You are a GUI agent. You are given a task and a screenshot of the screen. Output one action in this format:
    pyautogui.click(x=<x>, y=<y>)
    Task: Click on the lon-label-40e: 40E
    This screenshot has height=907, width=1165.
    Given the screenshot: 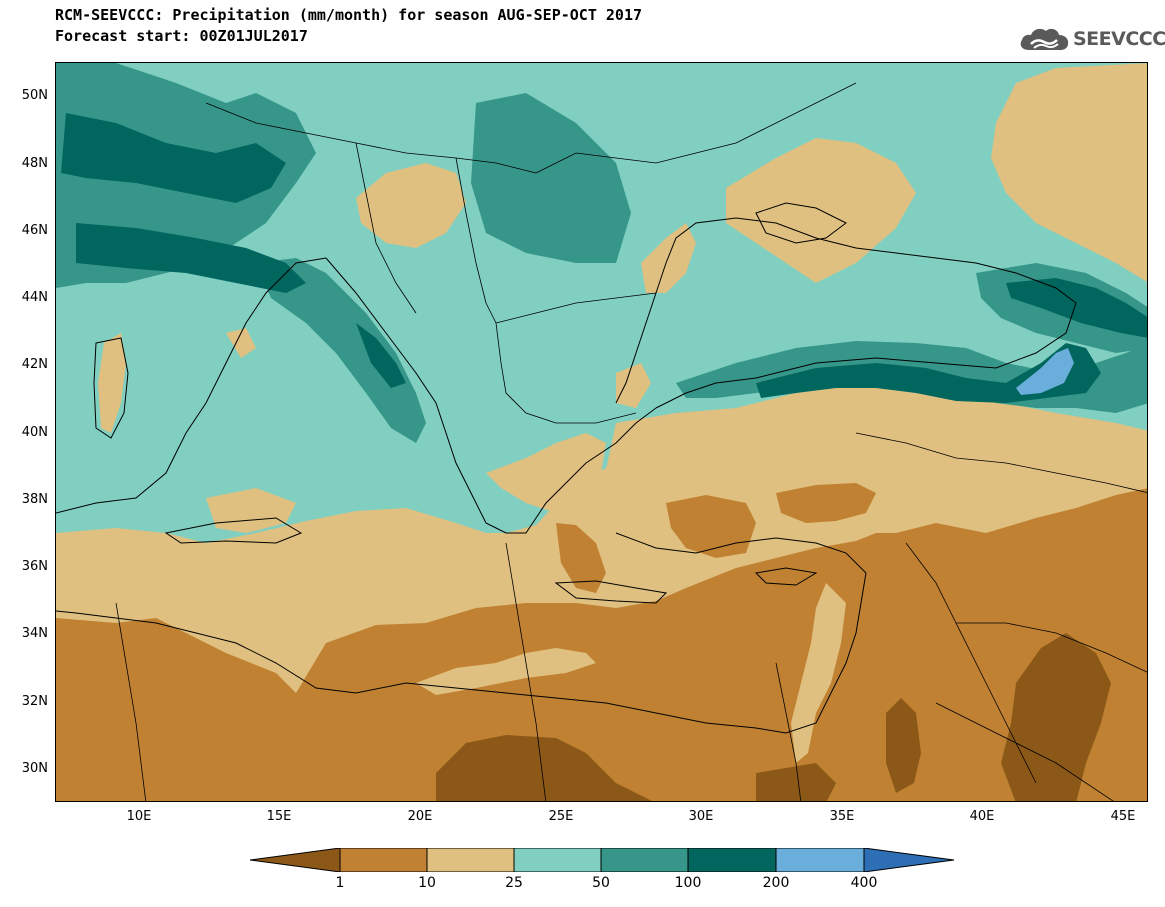 What is the action you would take?
    pyautogui.click(x=982, y=816)
    